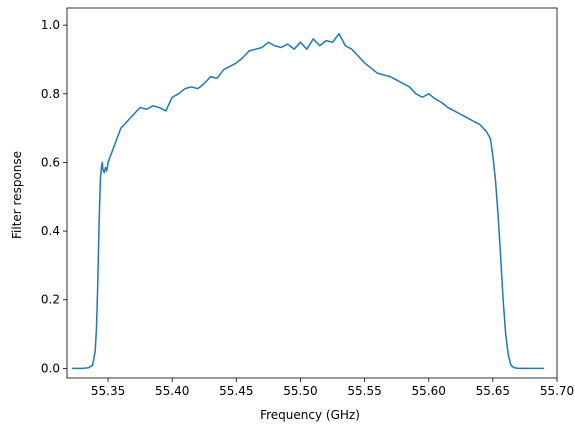  I want to click on x-tick-label-2: 55.45, so click(236, 391).